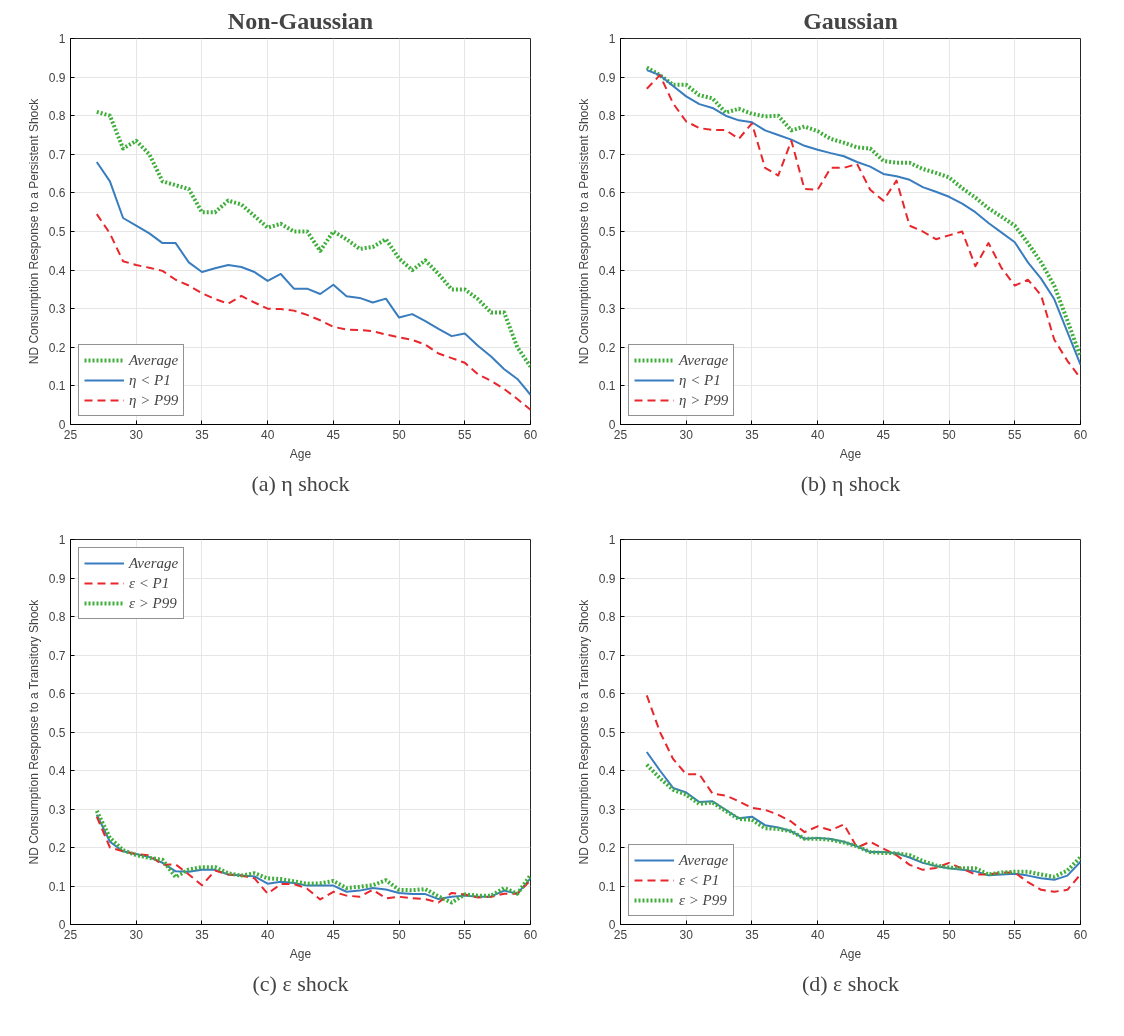  Describe the element at coordinates (850, 483) in the screenshot. I see `text: (b) η shock` at that location.